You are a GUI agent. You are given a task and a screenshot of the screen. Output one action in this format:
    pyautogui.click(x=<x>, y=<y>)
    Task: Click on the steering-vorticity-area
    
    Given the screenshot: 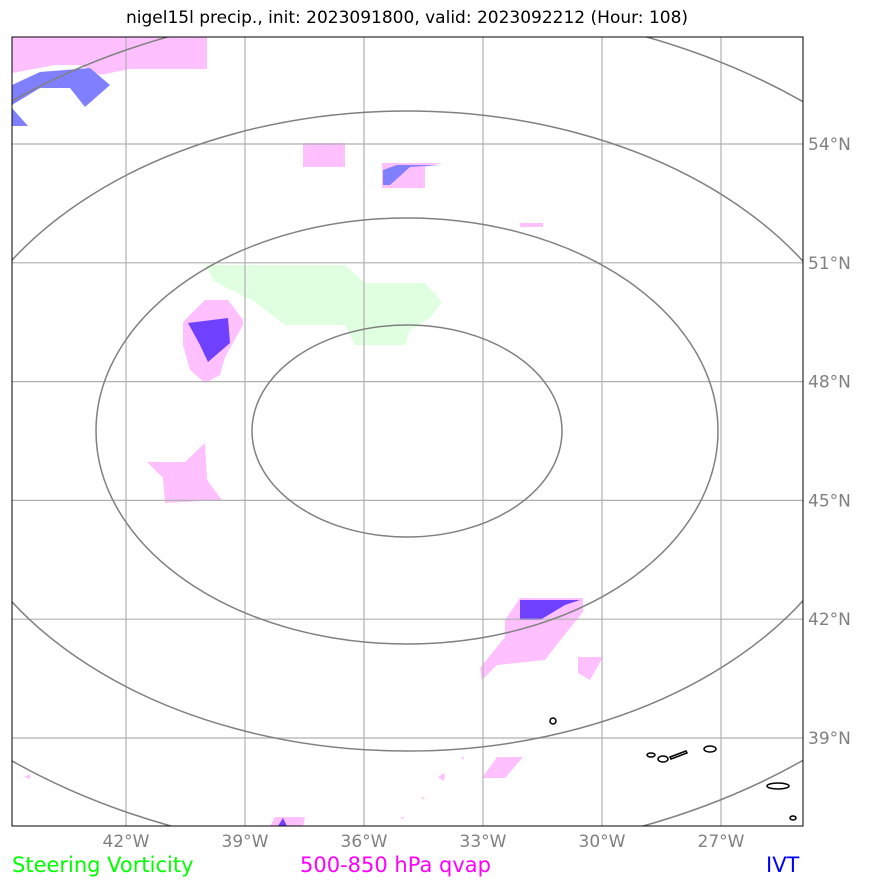 What is the action you would take?
    pyautogui.click(x=323, y=305)
    